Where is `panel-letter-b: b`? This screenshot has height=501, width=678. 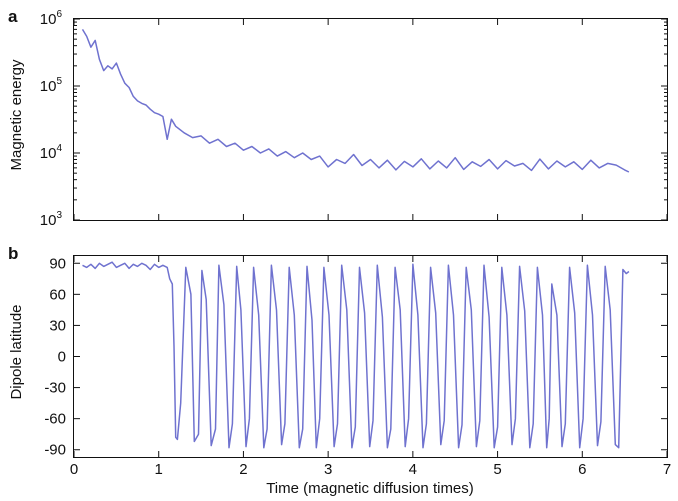 panel-letter-b: b is located at coordinates (13, 253).